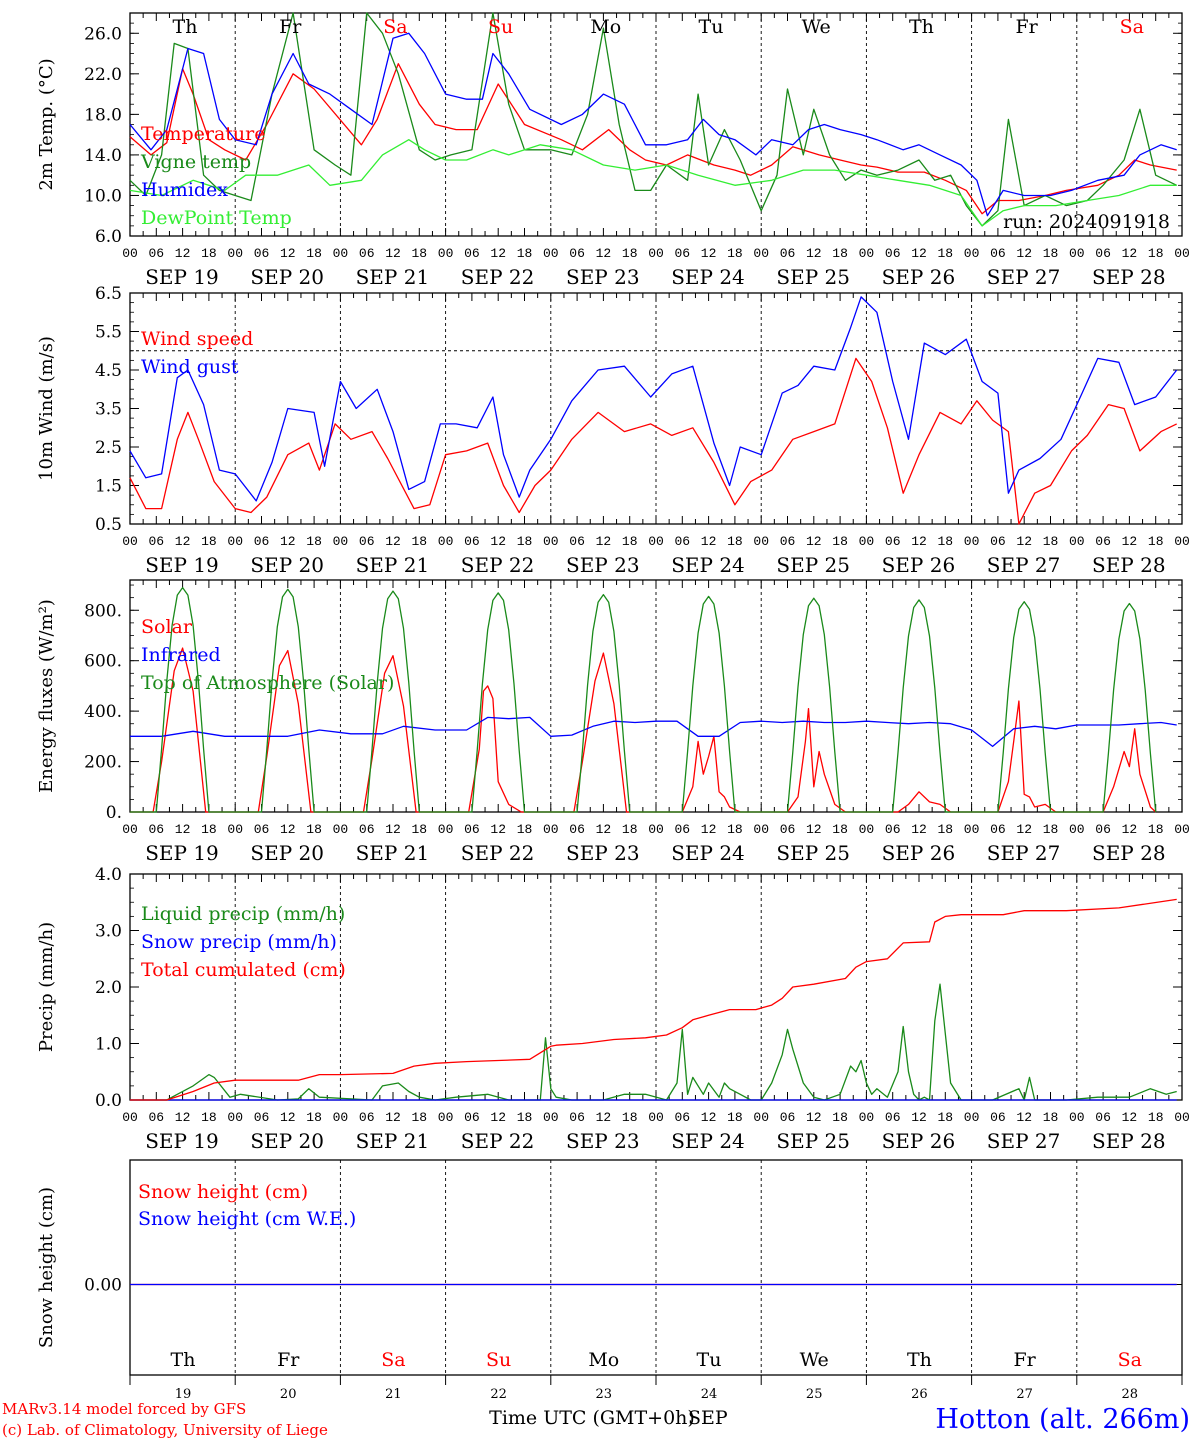 The height and width of the screenshot is (1440, 1194). What do you see at coordinates (603, 1360) in the screenshot?
I see `weekday-label-bottom: Mo` at bounding box center [603, 1360].